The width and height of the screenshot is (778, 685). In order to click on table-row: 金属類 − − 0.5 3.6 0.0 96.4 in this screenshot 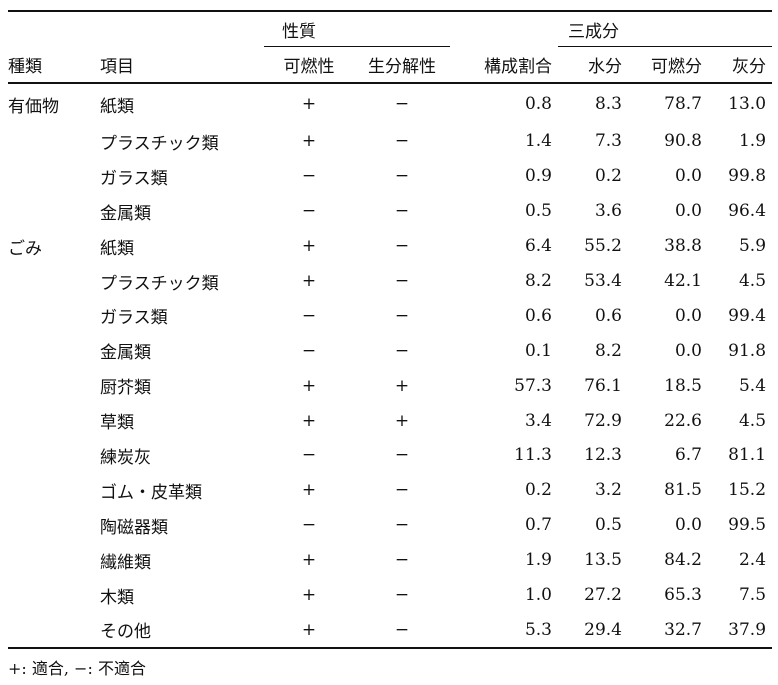, I will do `click(390, 211)`.